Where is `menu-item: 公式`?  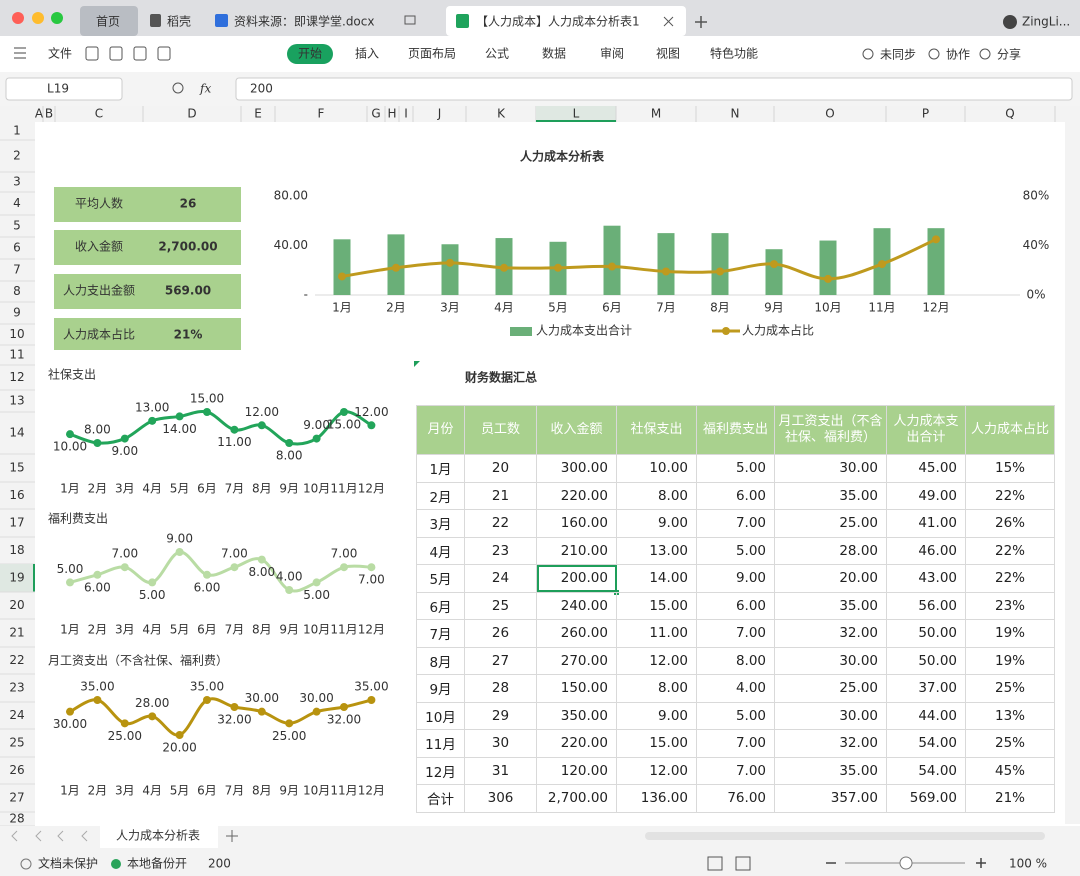 menu-item: 公式 is located at coordinates (497, 54).